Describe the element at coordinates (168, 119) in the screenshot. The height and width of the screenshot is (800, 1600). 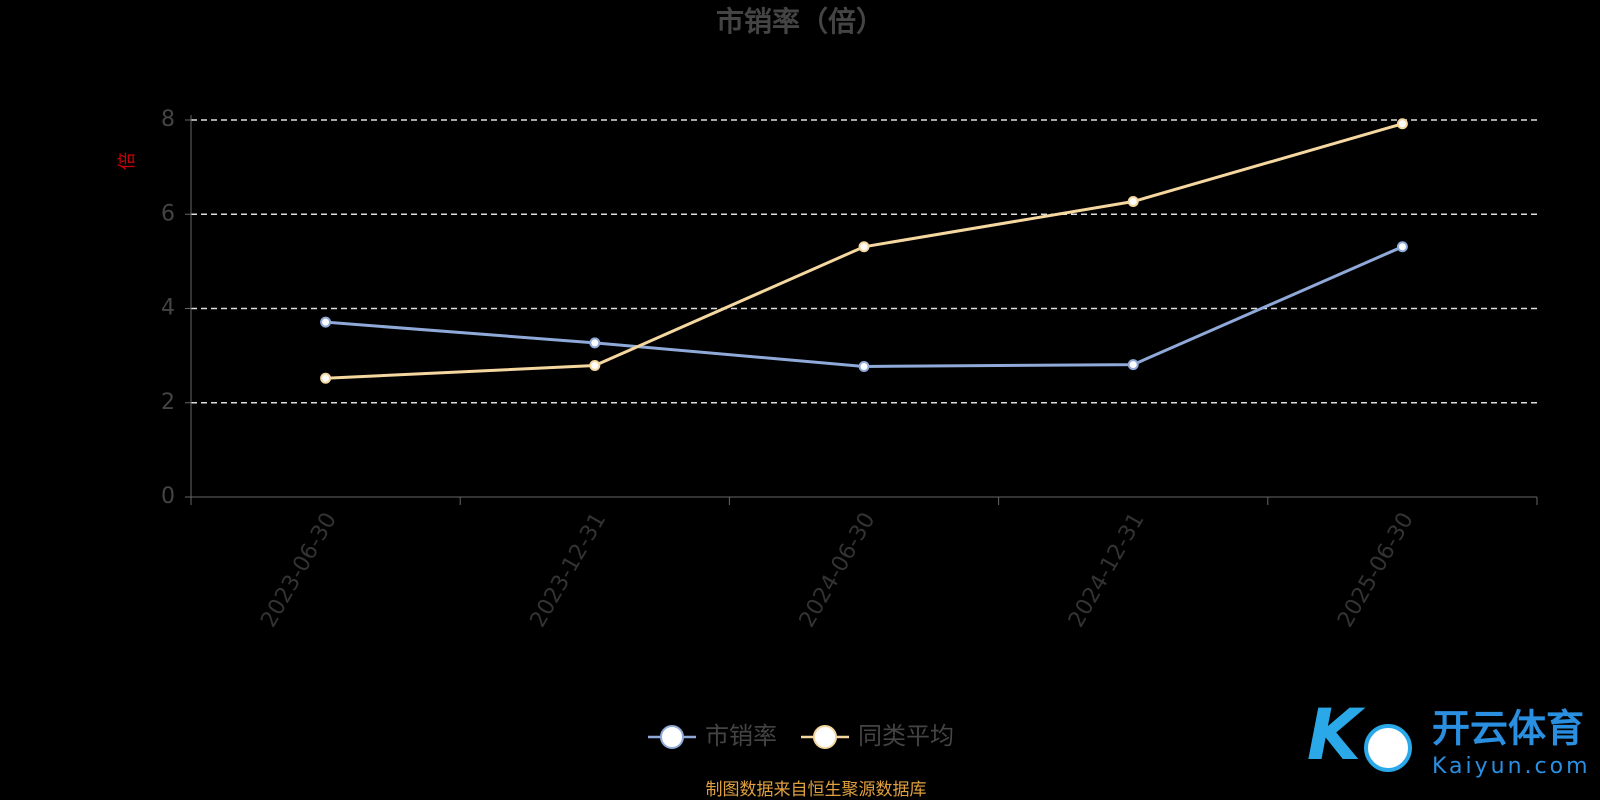
I see `y-tick-label: 8` at that location.